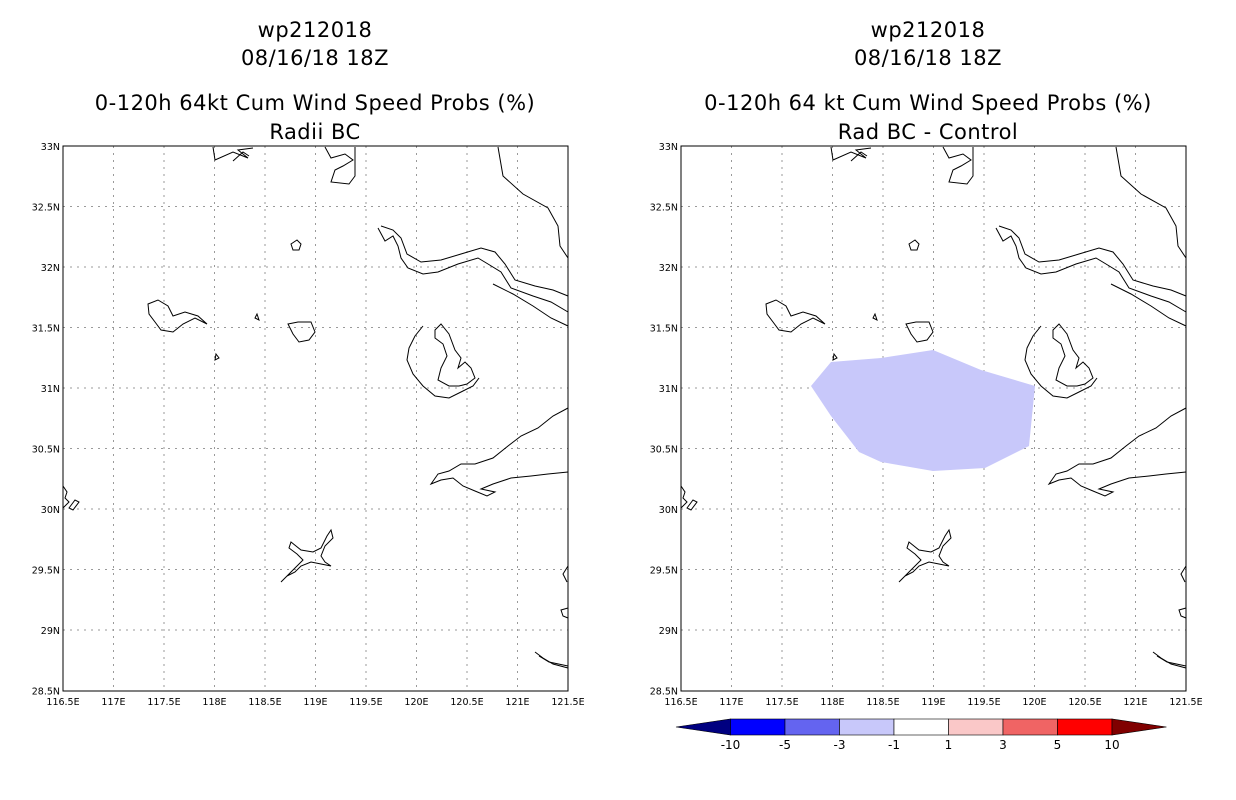 The image size is (1236, 800). What do you see at coordinates (680, 702) in the screenshot?
I see `right-lon-label: 116.5E` at bounding box center [680, 702].